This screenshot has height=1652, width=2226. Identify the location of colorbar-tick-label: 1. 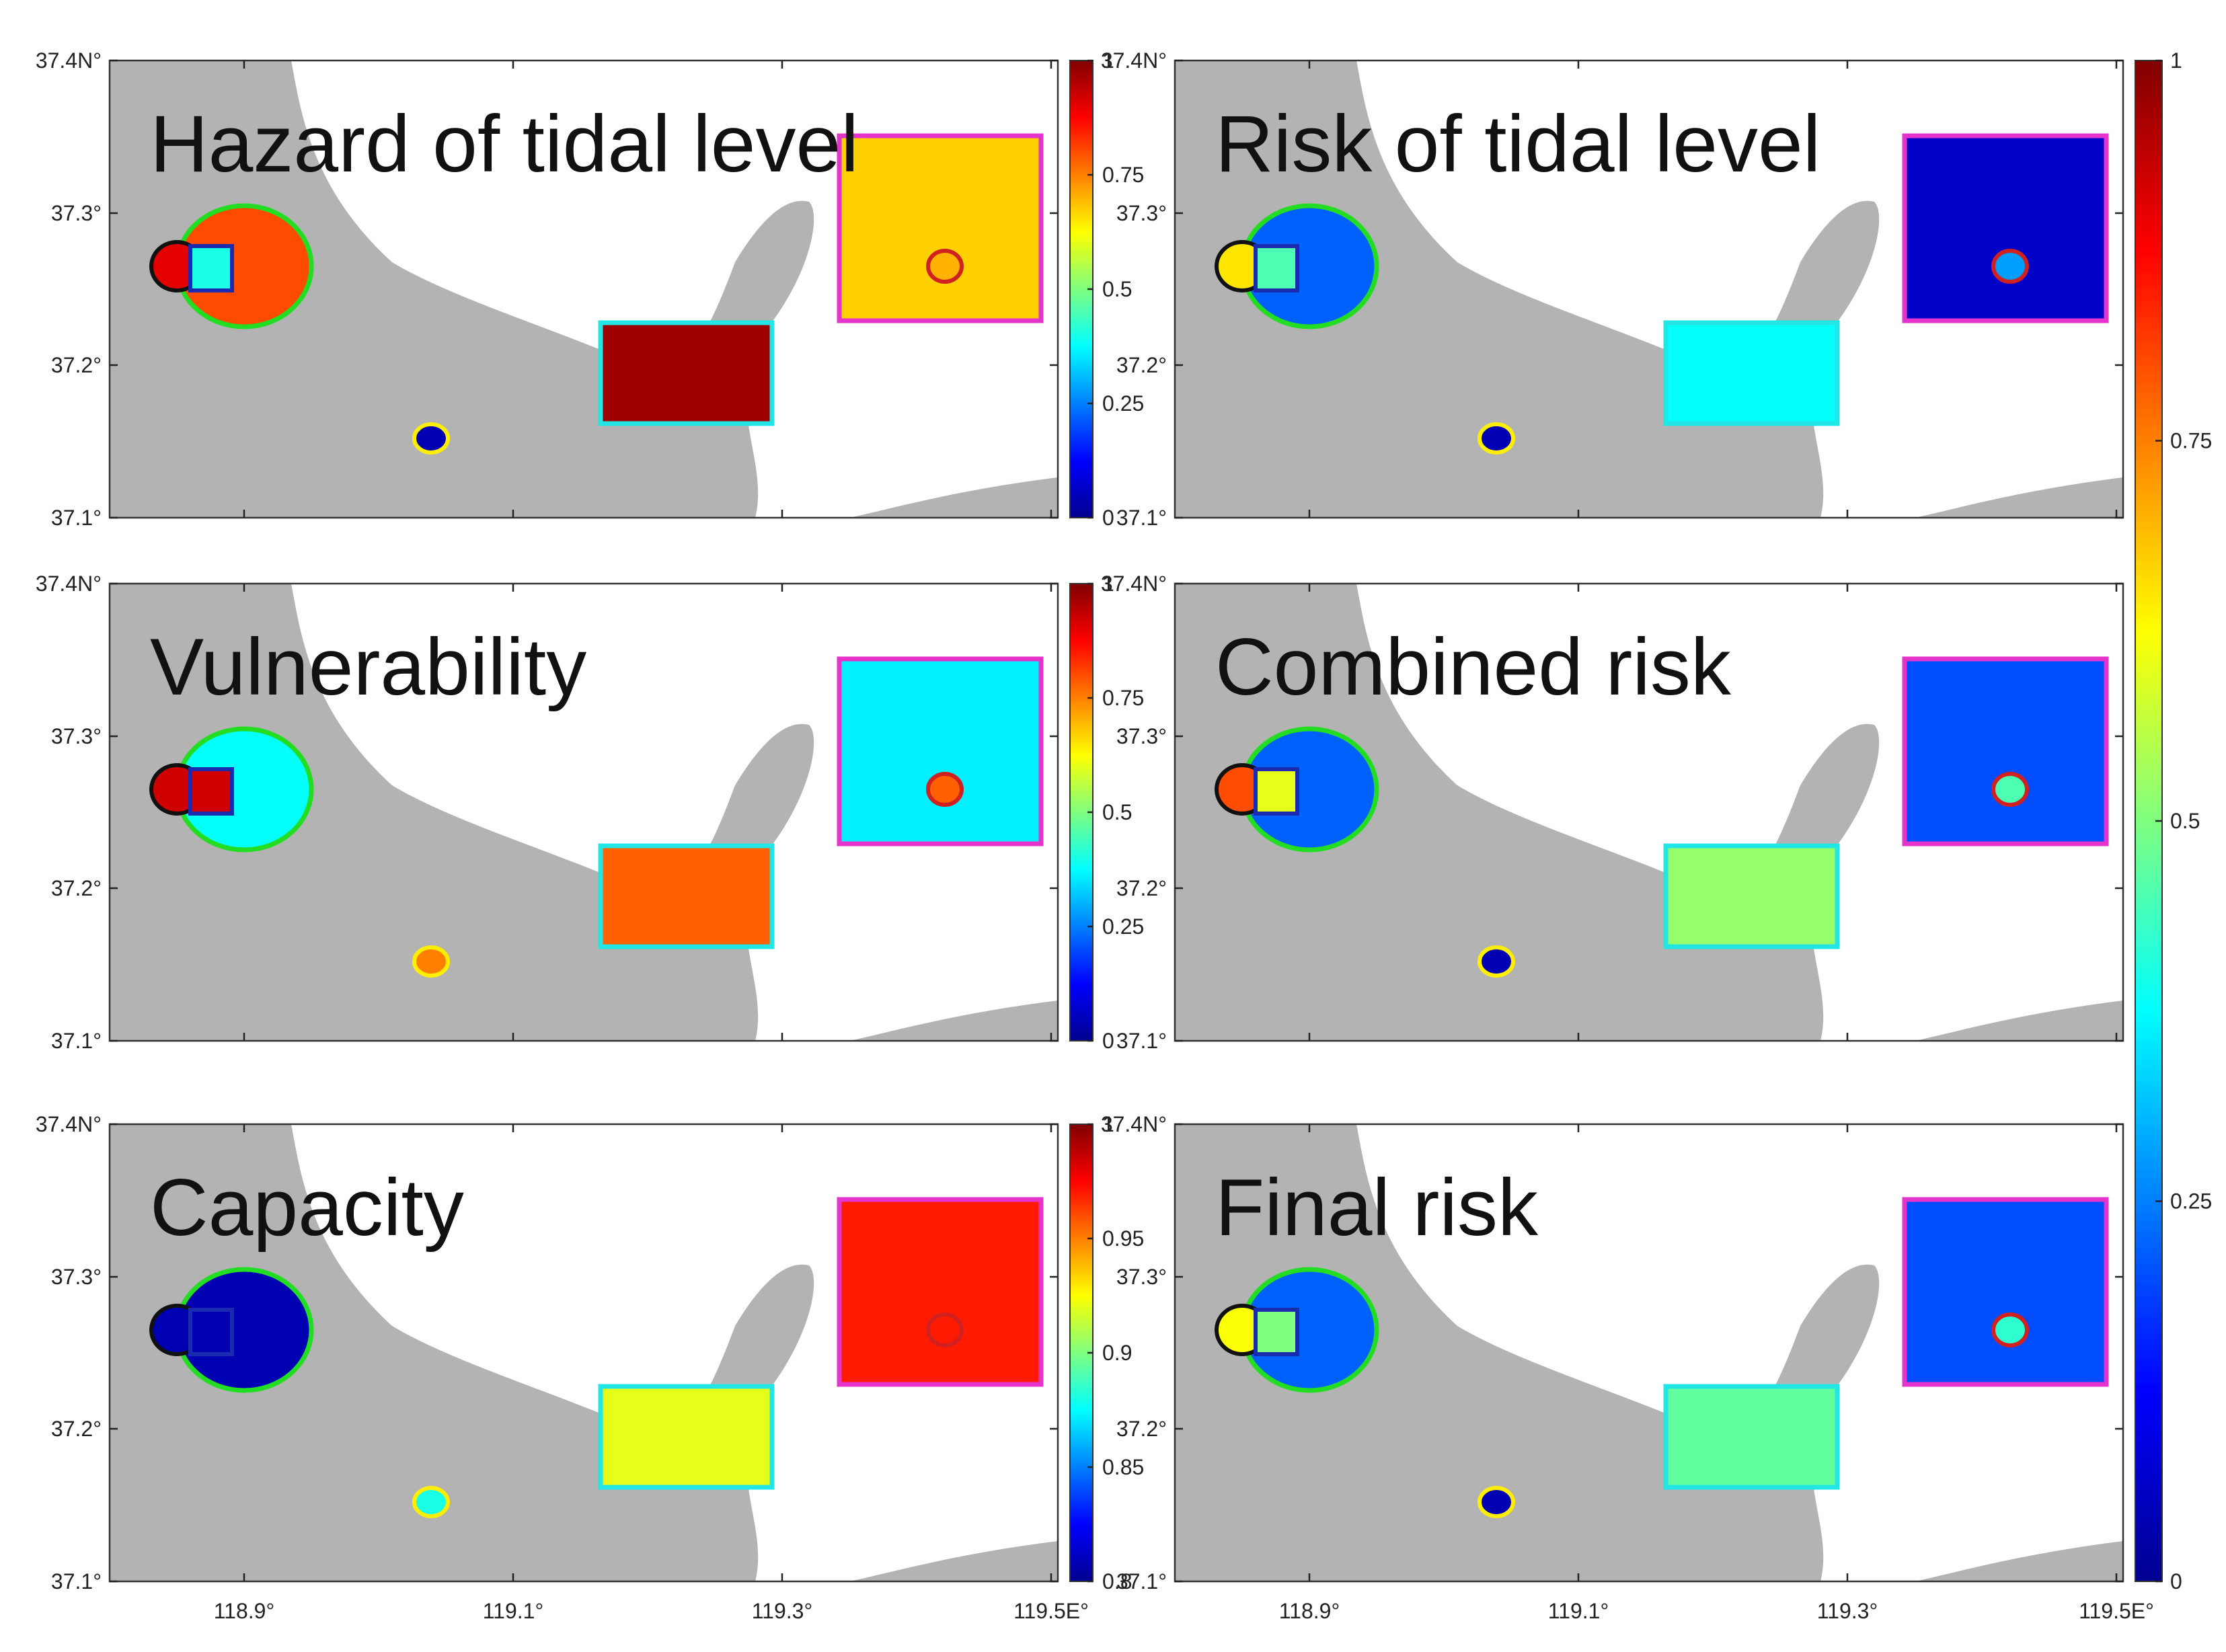
(1108, 60).